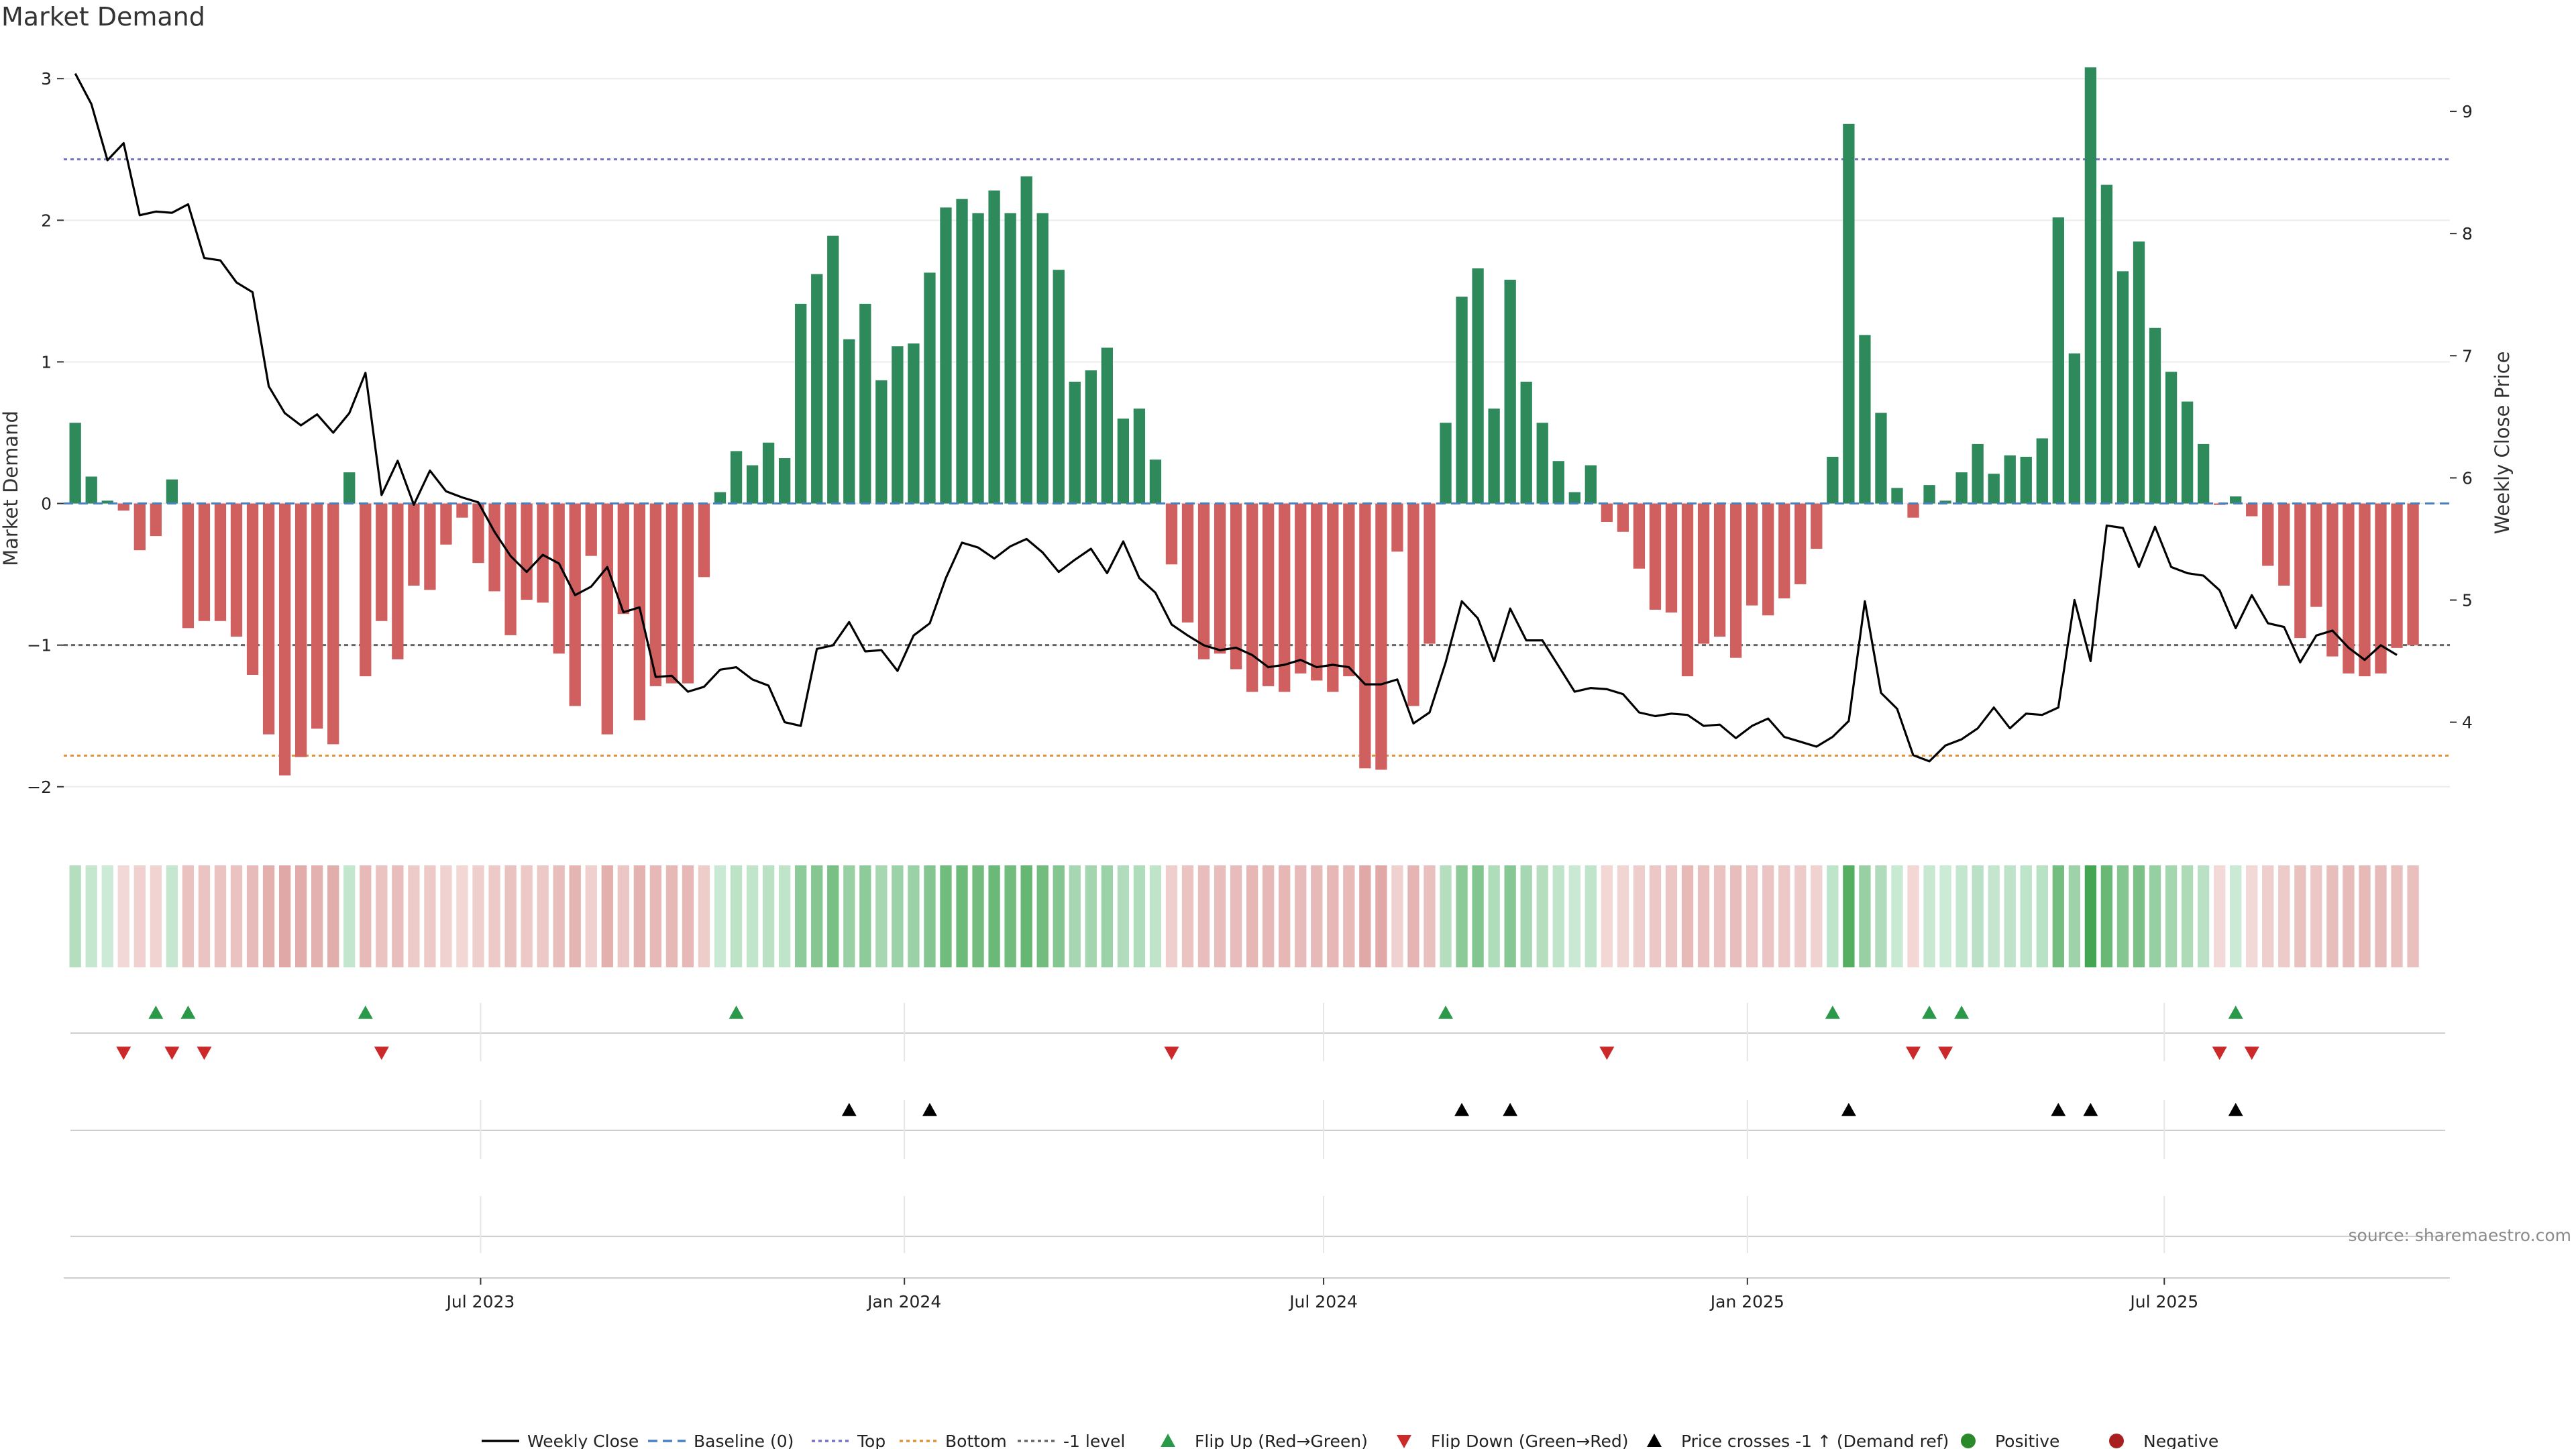 The image size is (2576, 1449). Describe the element at coordinates (1094, 1440) in the screenshot. I see `legend-label: -1 level` at that location.